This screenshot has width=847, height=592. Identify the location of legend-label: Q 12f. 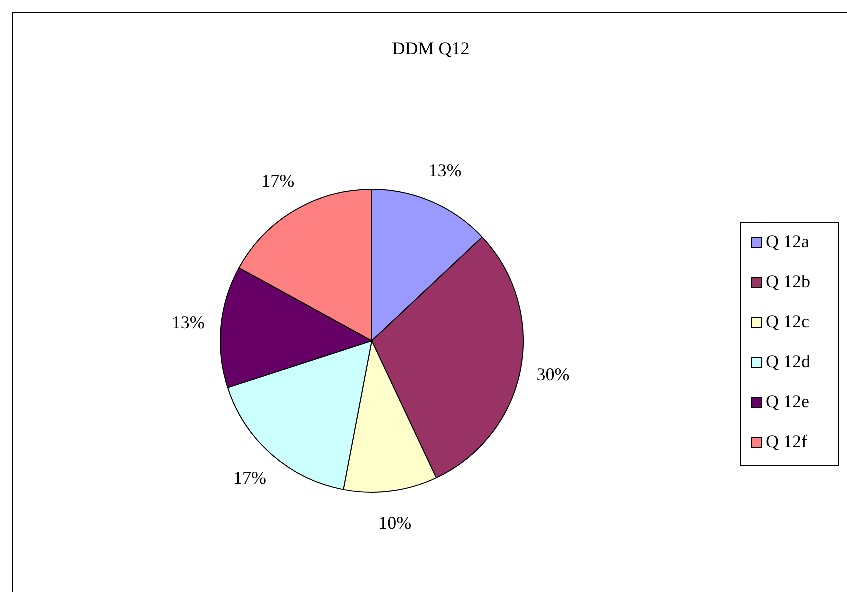
(787, 442).